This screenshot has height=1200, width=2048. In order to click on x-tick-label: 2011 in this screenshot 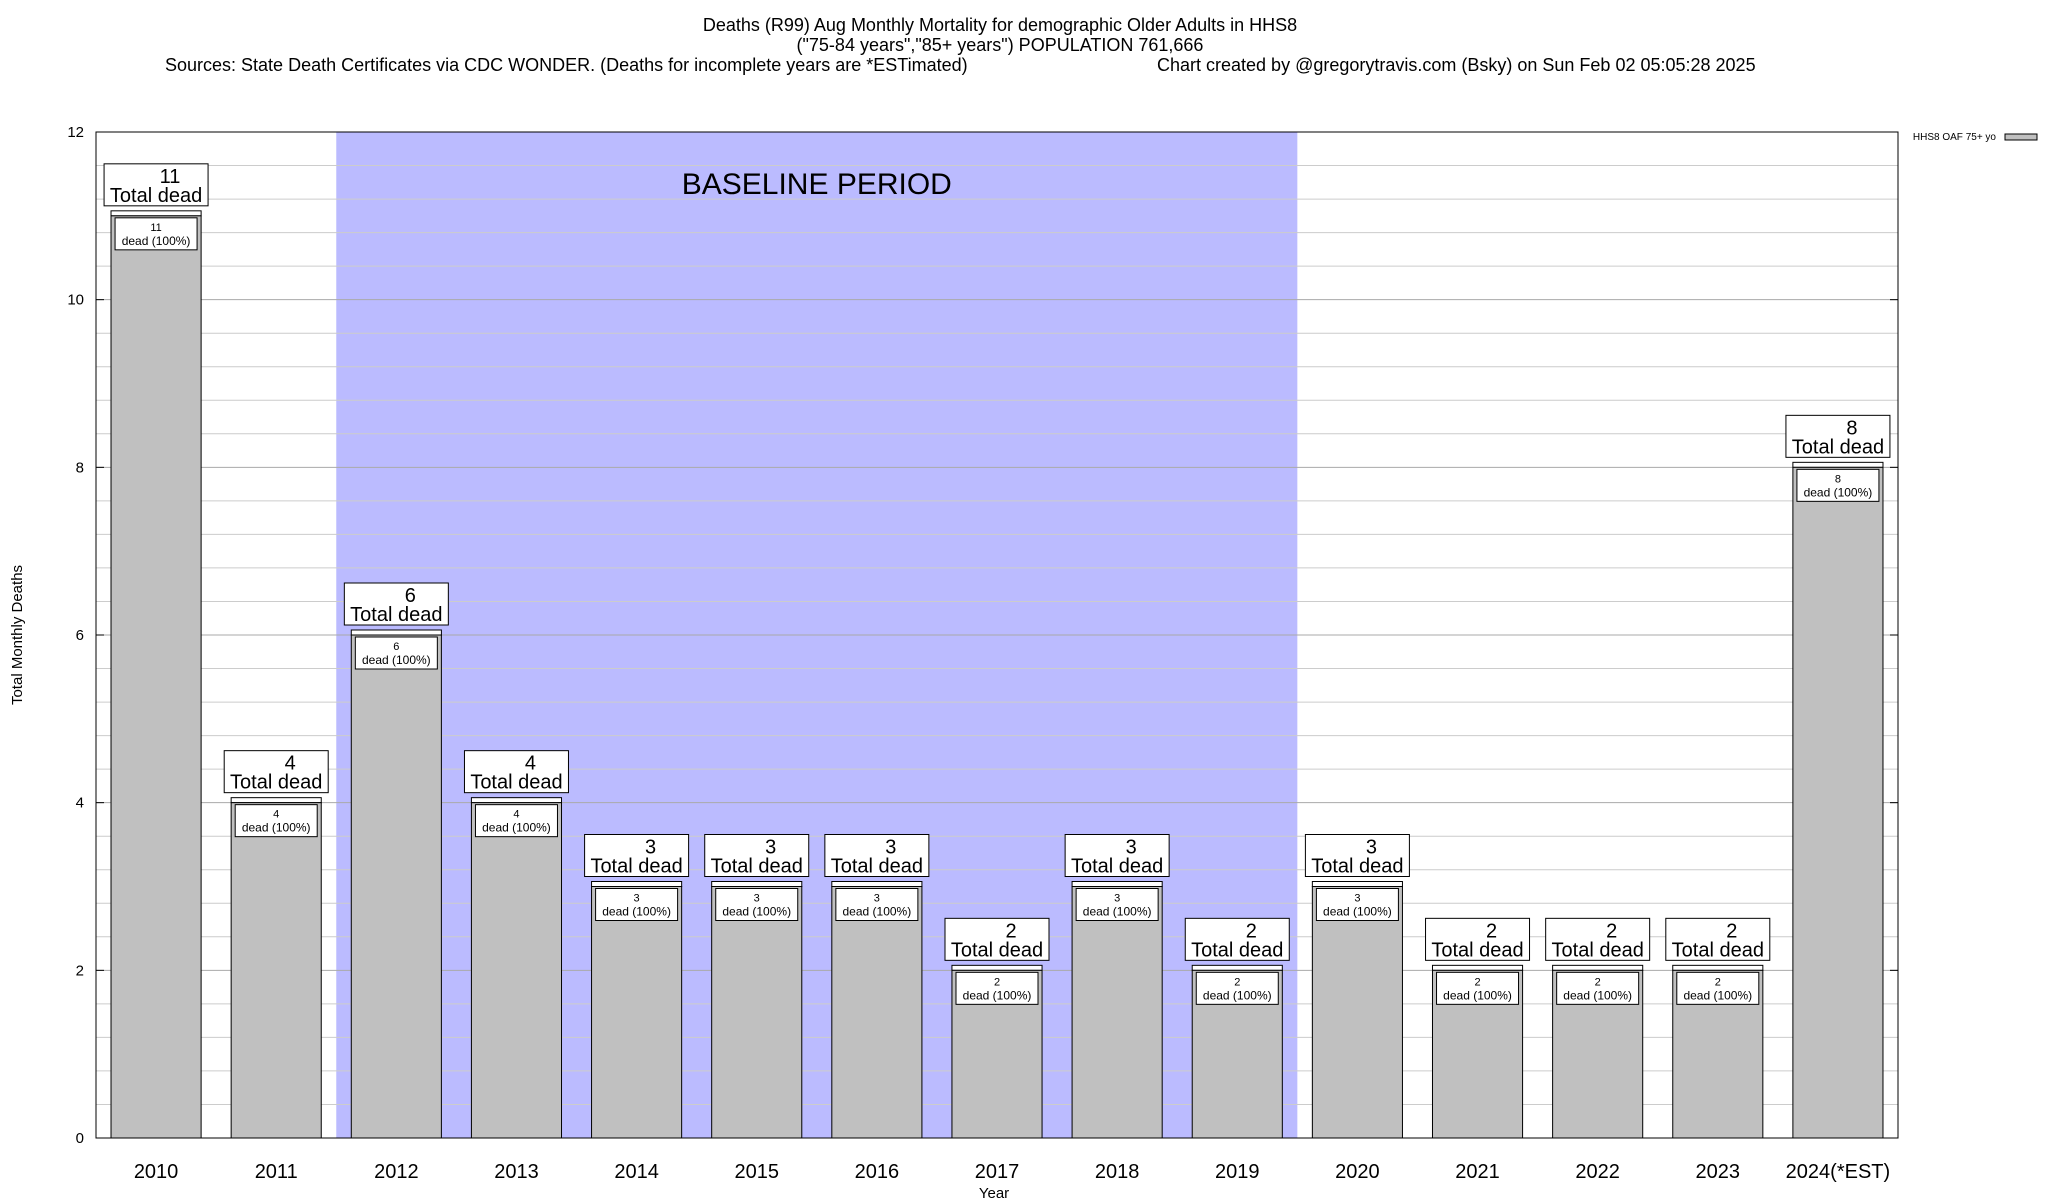, I will do `click(276, 1172)`.